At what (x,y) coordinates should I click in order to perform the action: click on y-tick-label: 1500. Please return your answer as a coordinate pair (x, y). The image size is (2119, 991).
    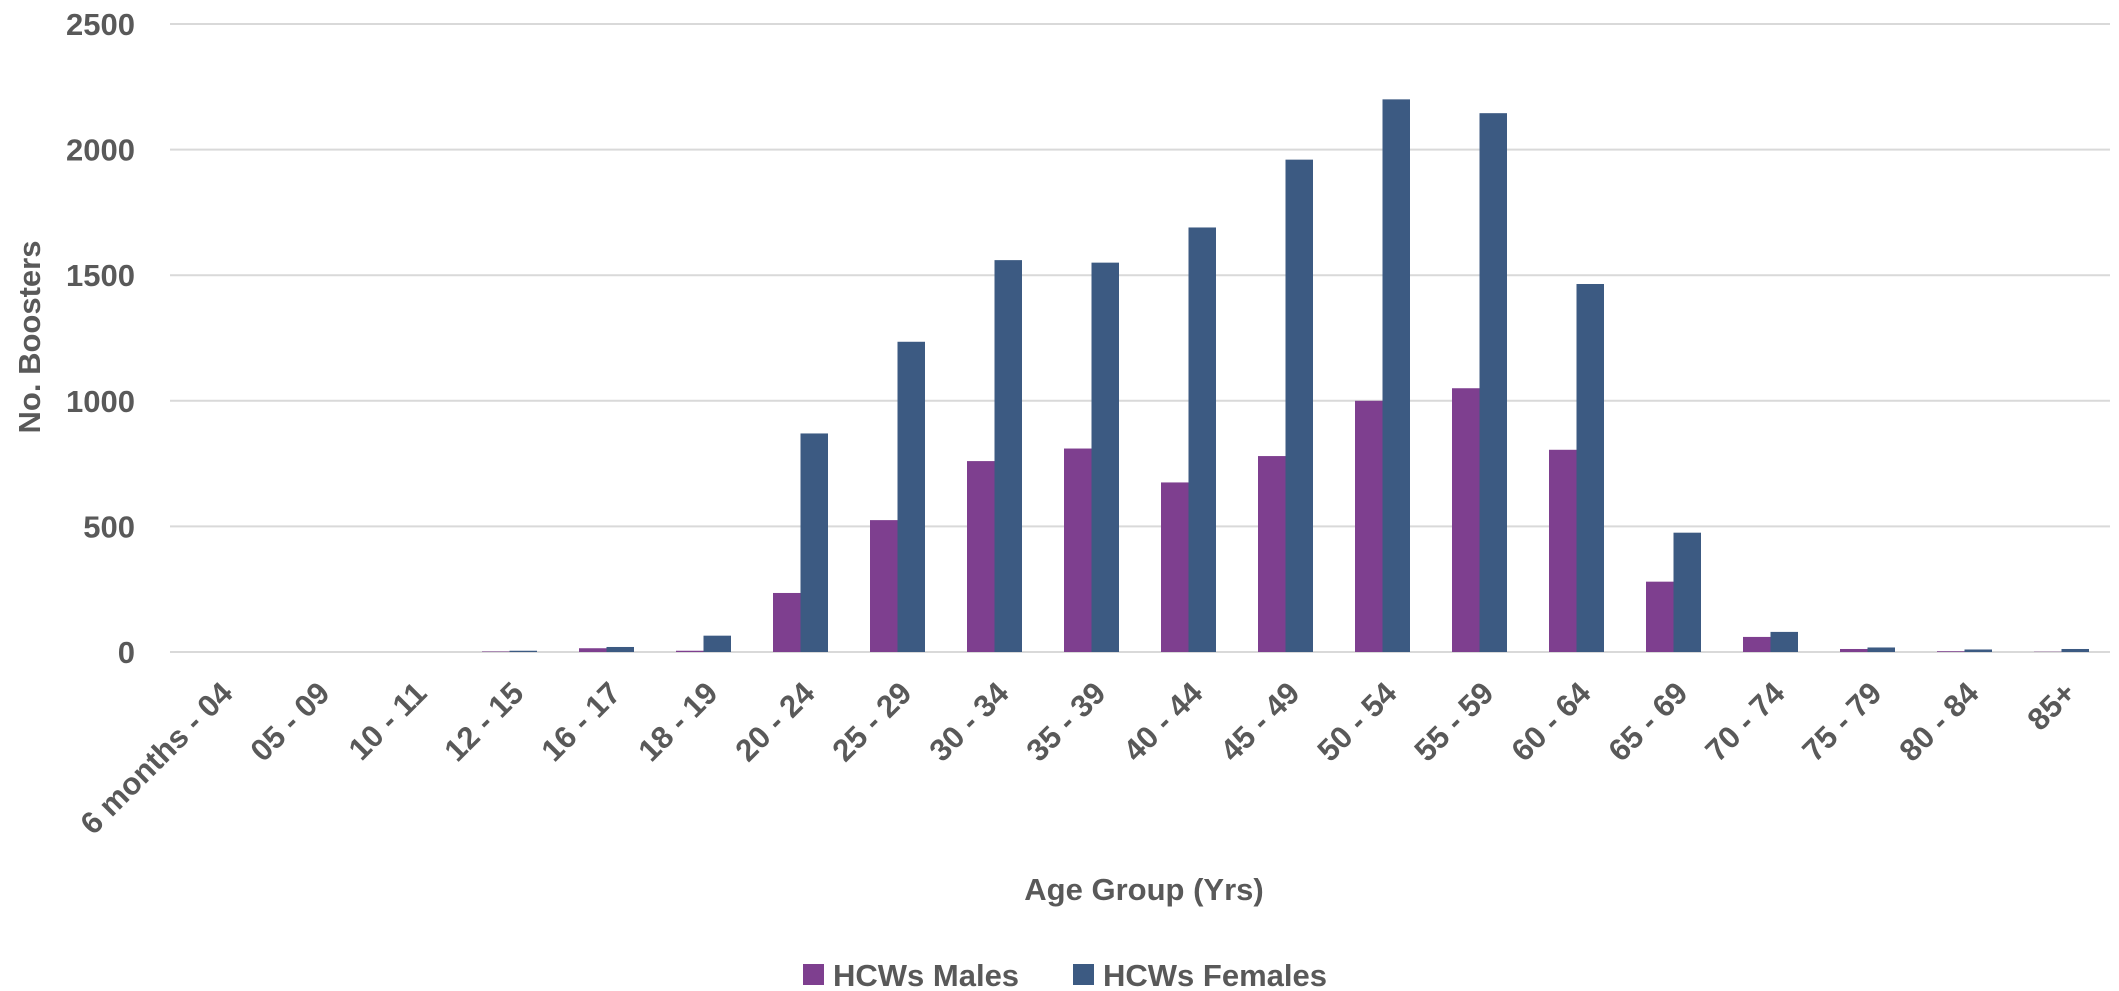
    Looking at the image, I should click on (100, 275).